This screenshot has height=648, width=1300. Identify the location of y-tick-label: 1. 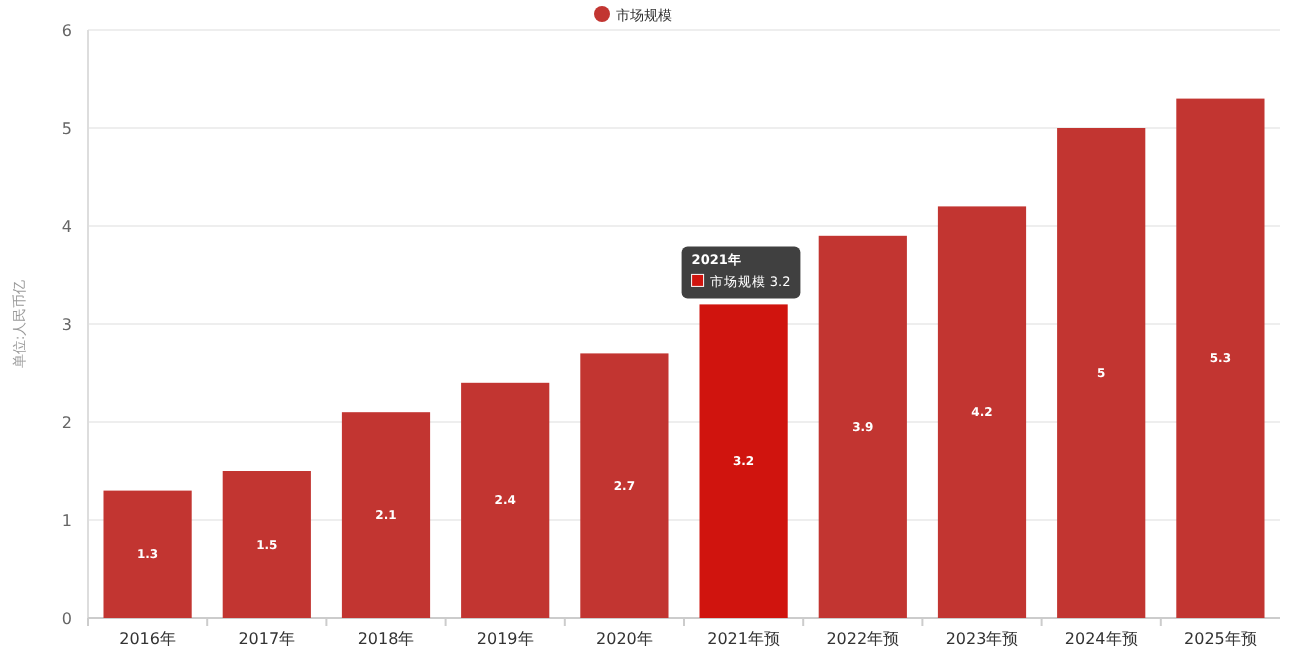
(66, 521).